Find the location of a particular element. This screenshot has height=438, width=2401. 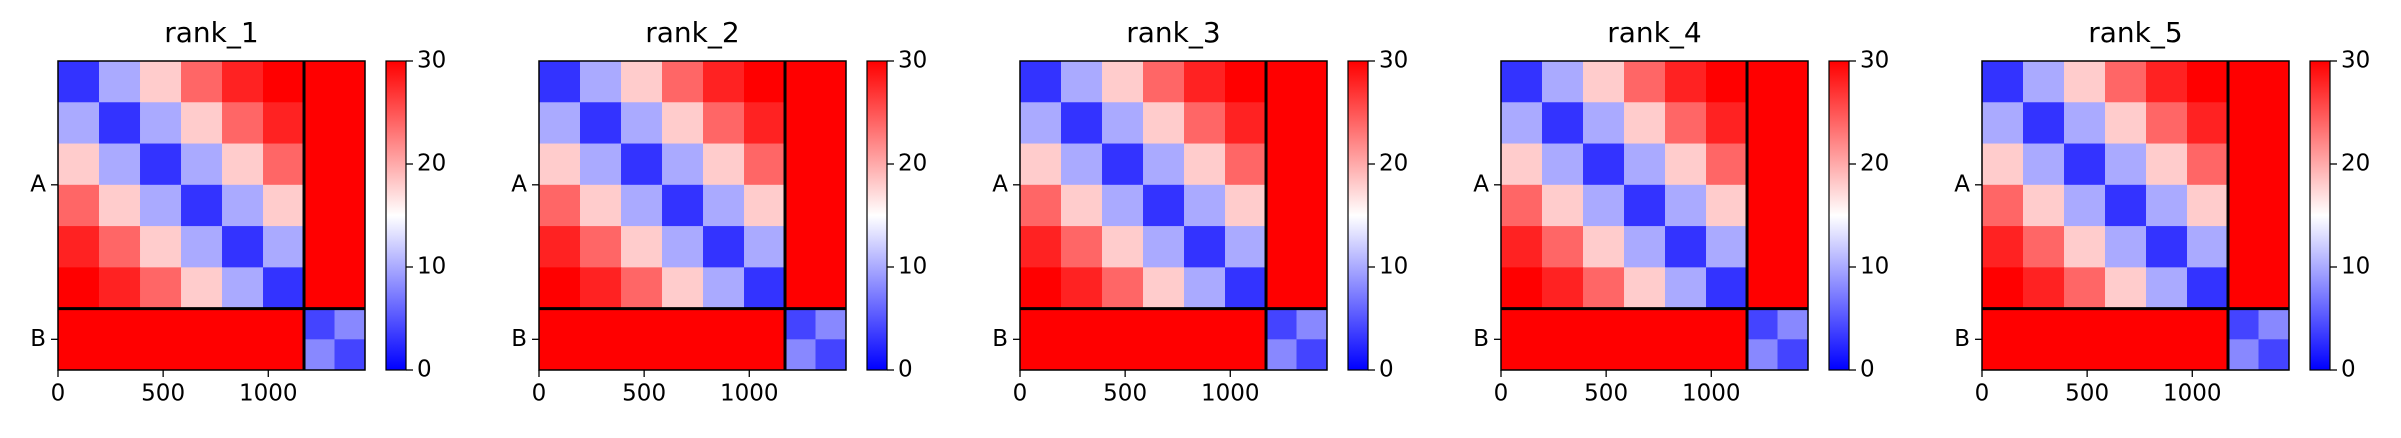

y-tick-label: B is located at coordinates (38, 339).